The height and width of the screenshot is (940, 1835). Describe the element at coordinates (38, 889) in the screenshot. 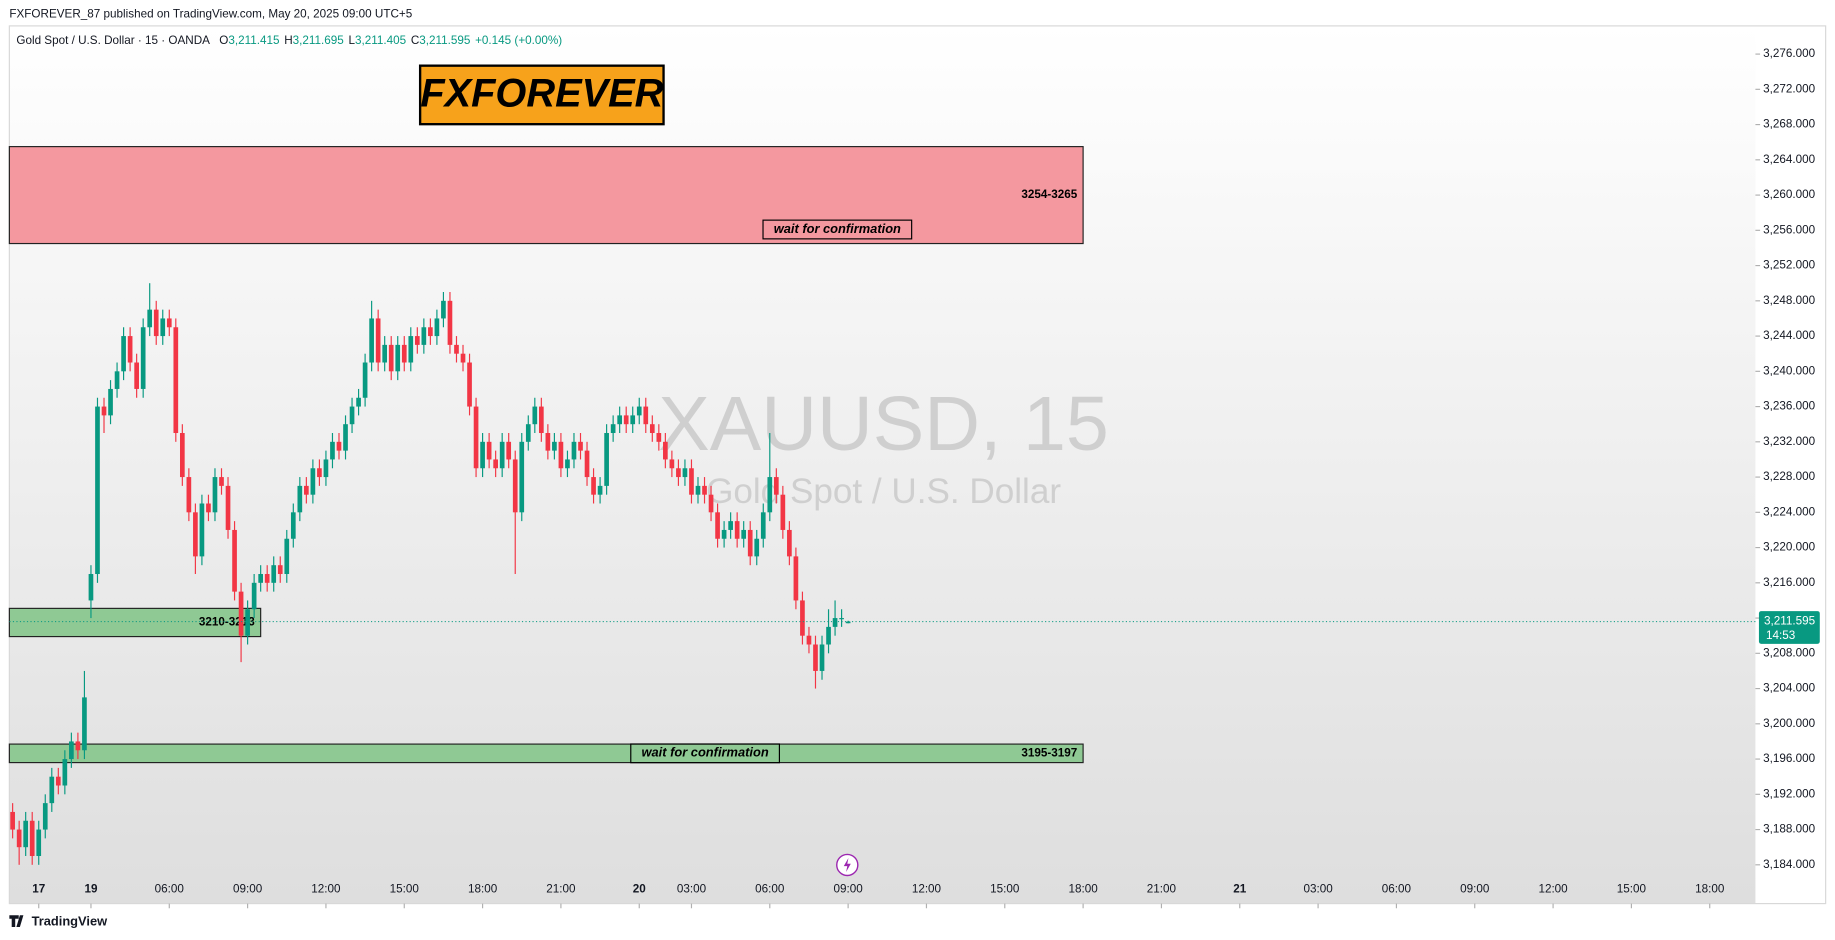

I see `x-tick-label: 17` at that location.